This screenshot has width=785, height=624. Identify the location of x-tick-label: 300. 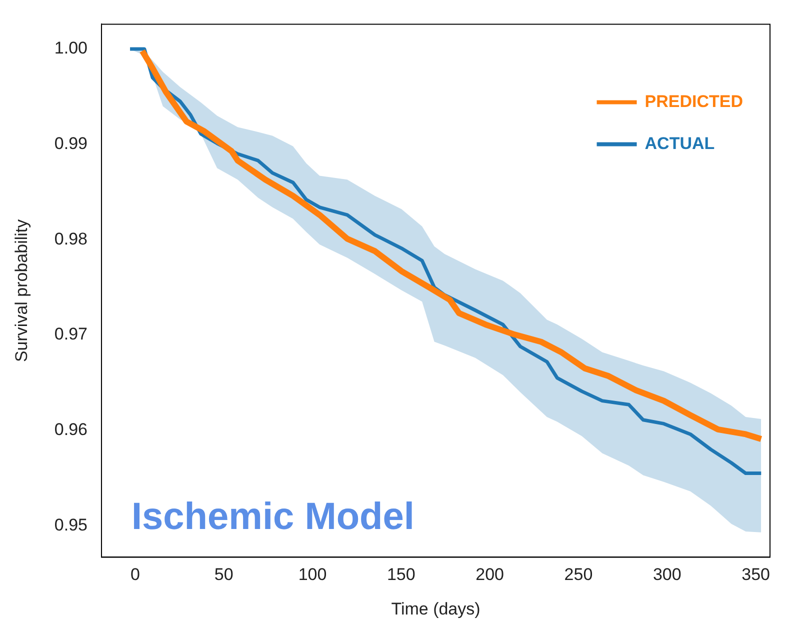
(667, 574).